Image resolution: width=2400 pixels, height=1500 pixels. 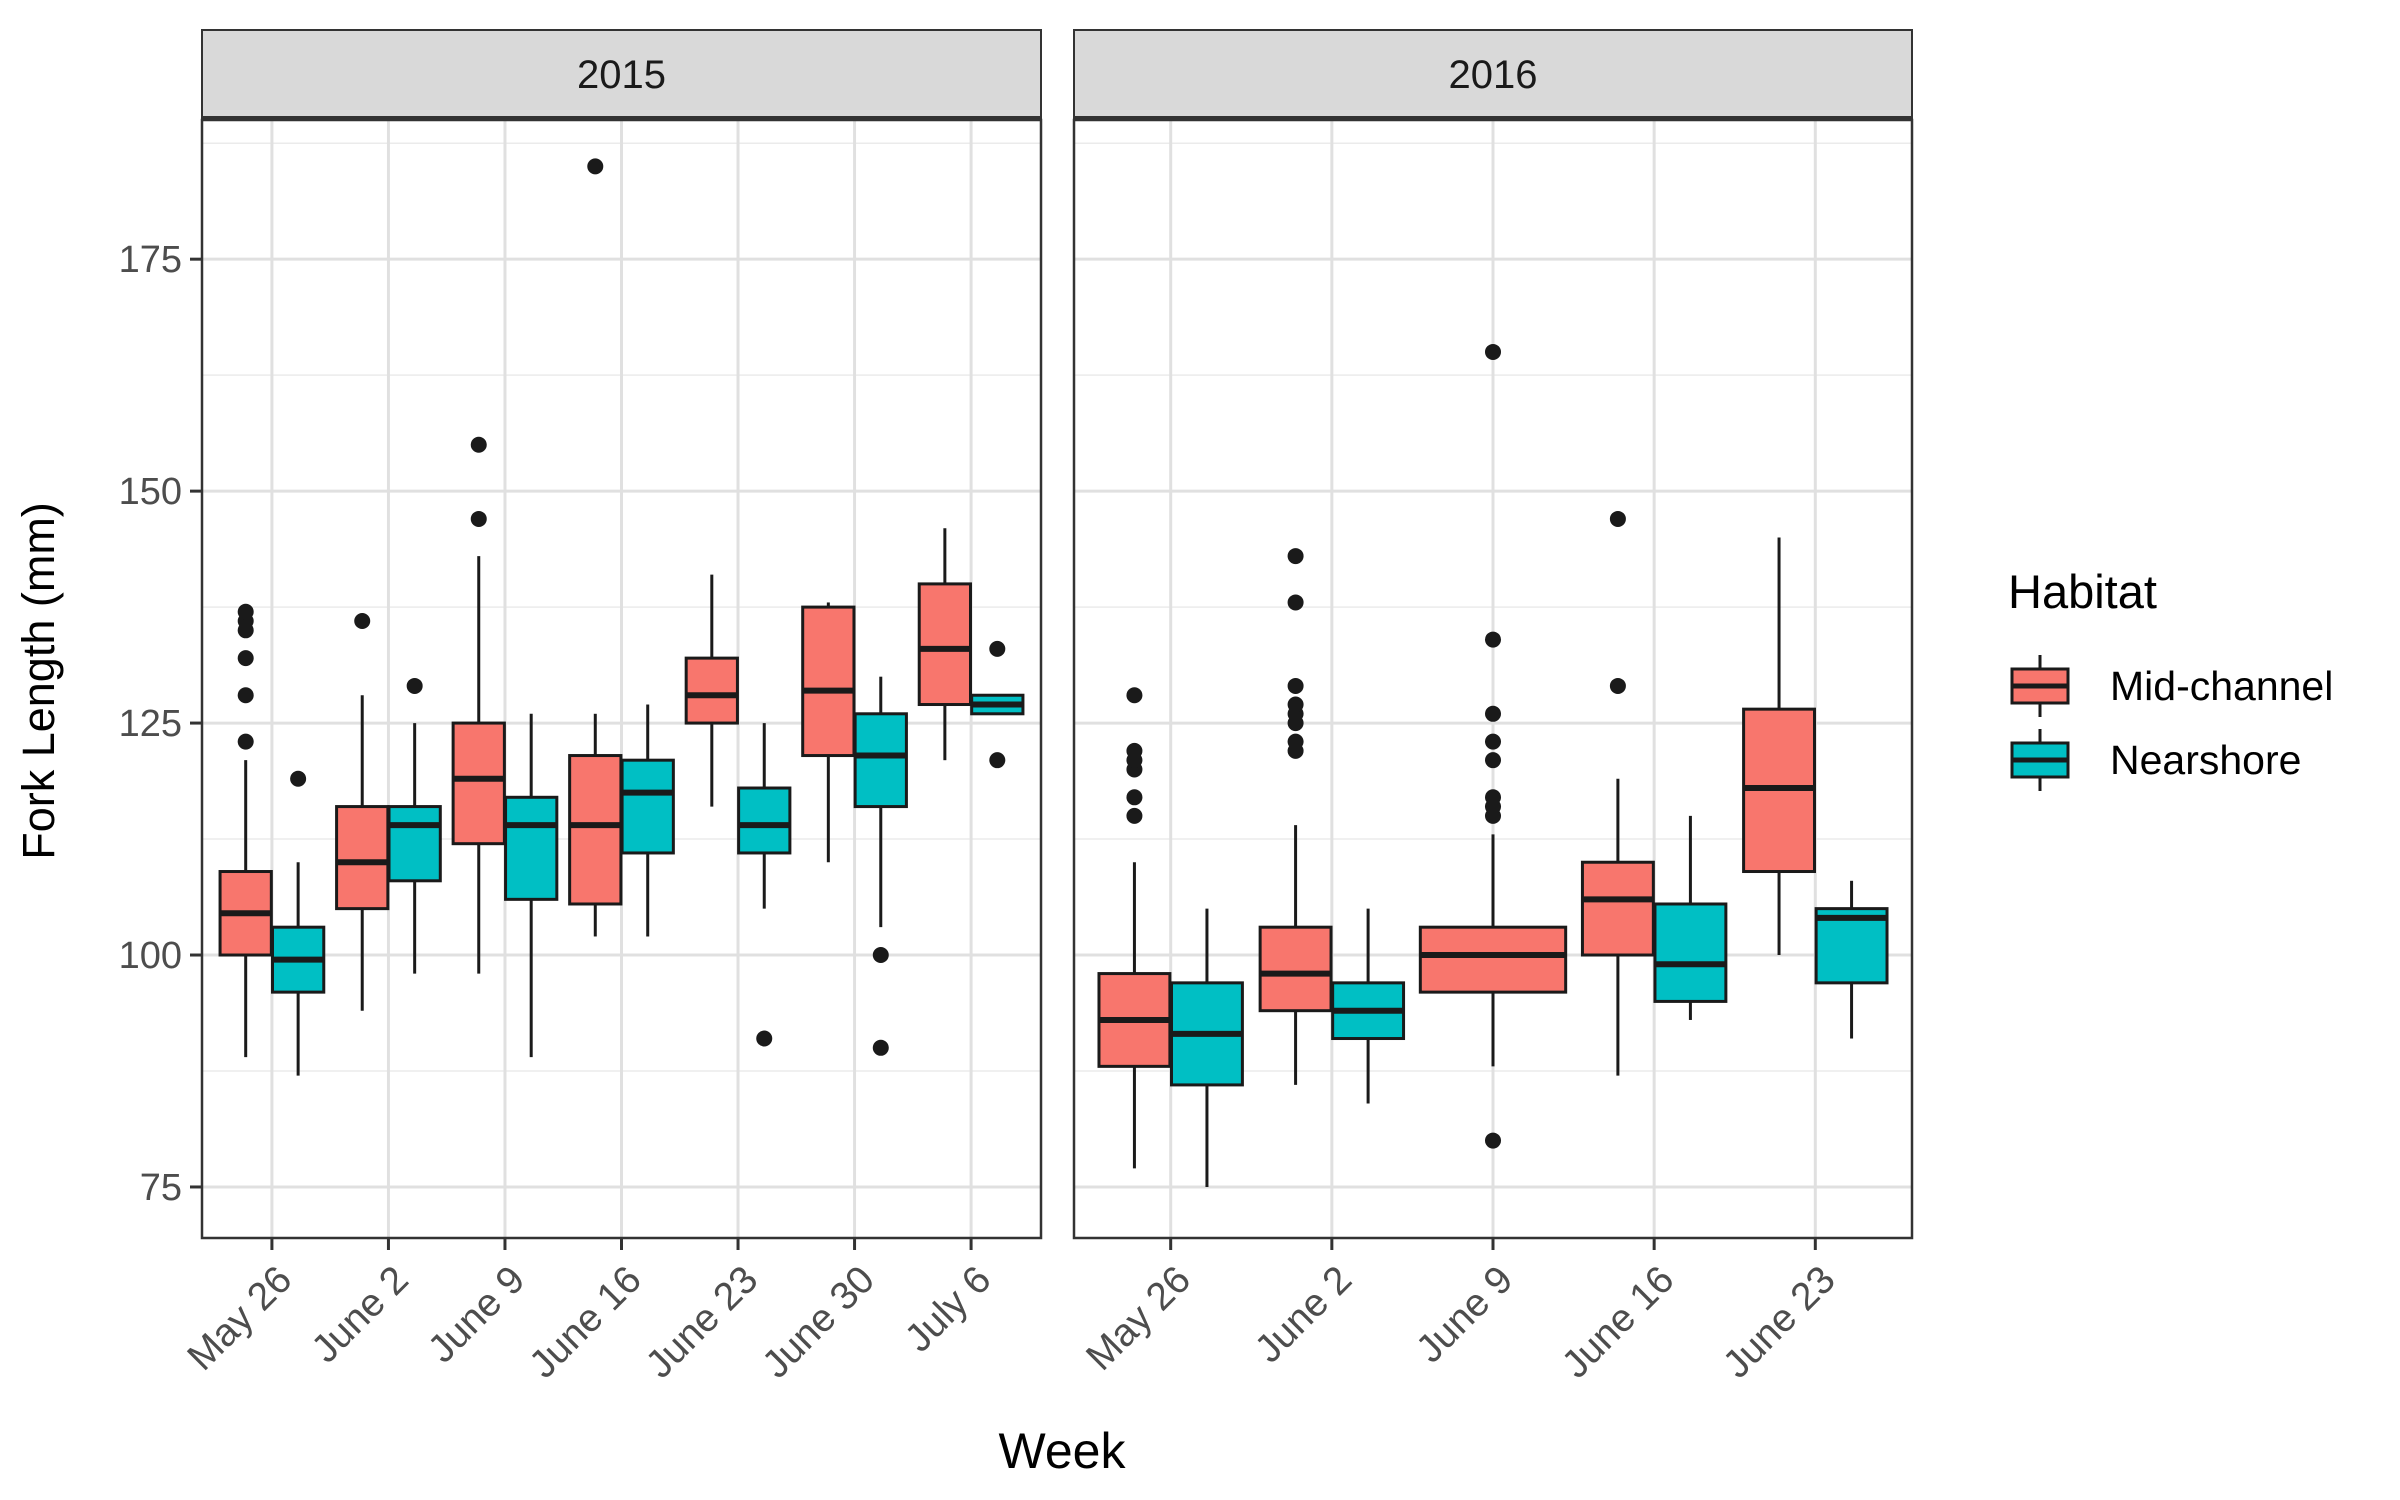 I want to click on legend-label: Mid-channel, so click(x=2221, y=686).